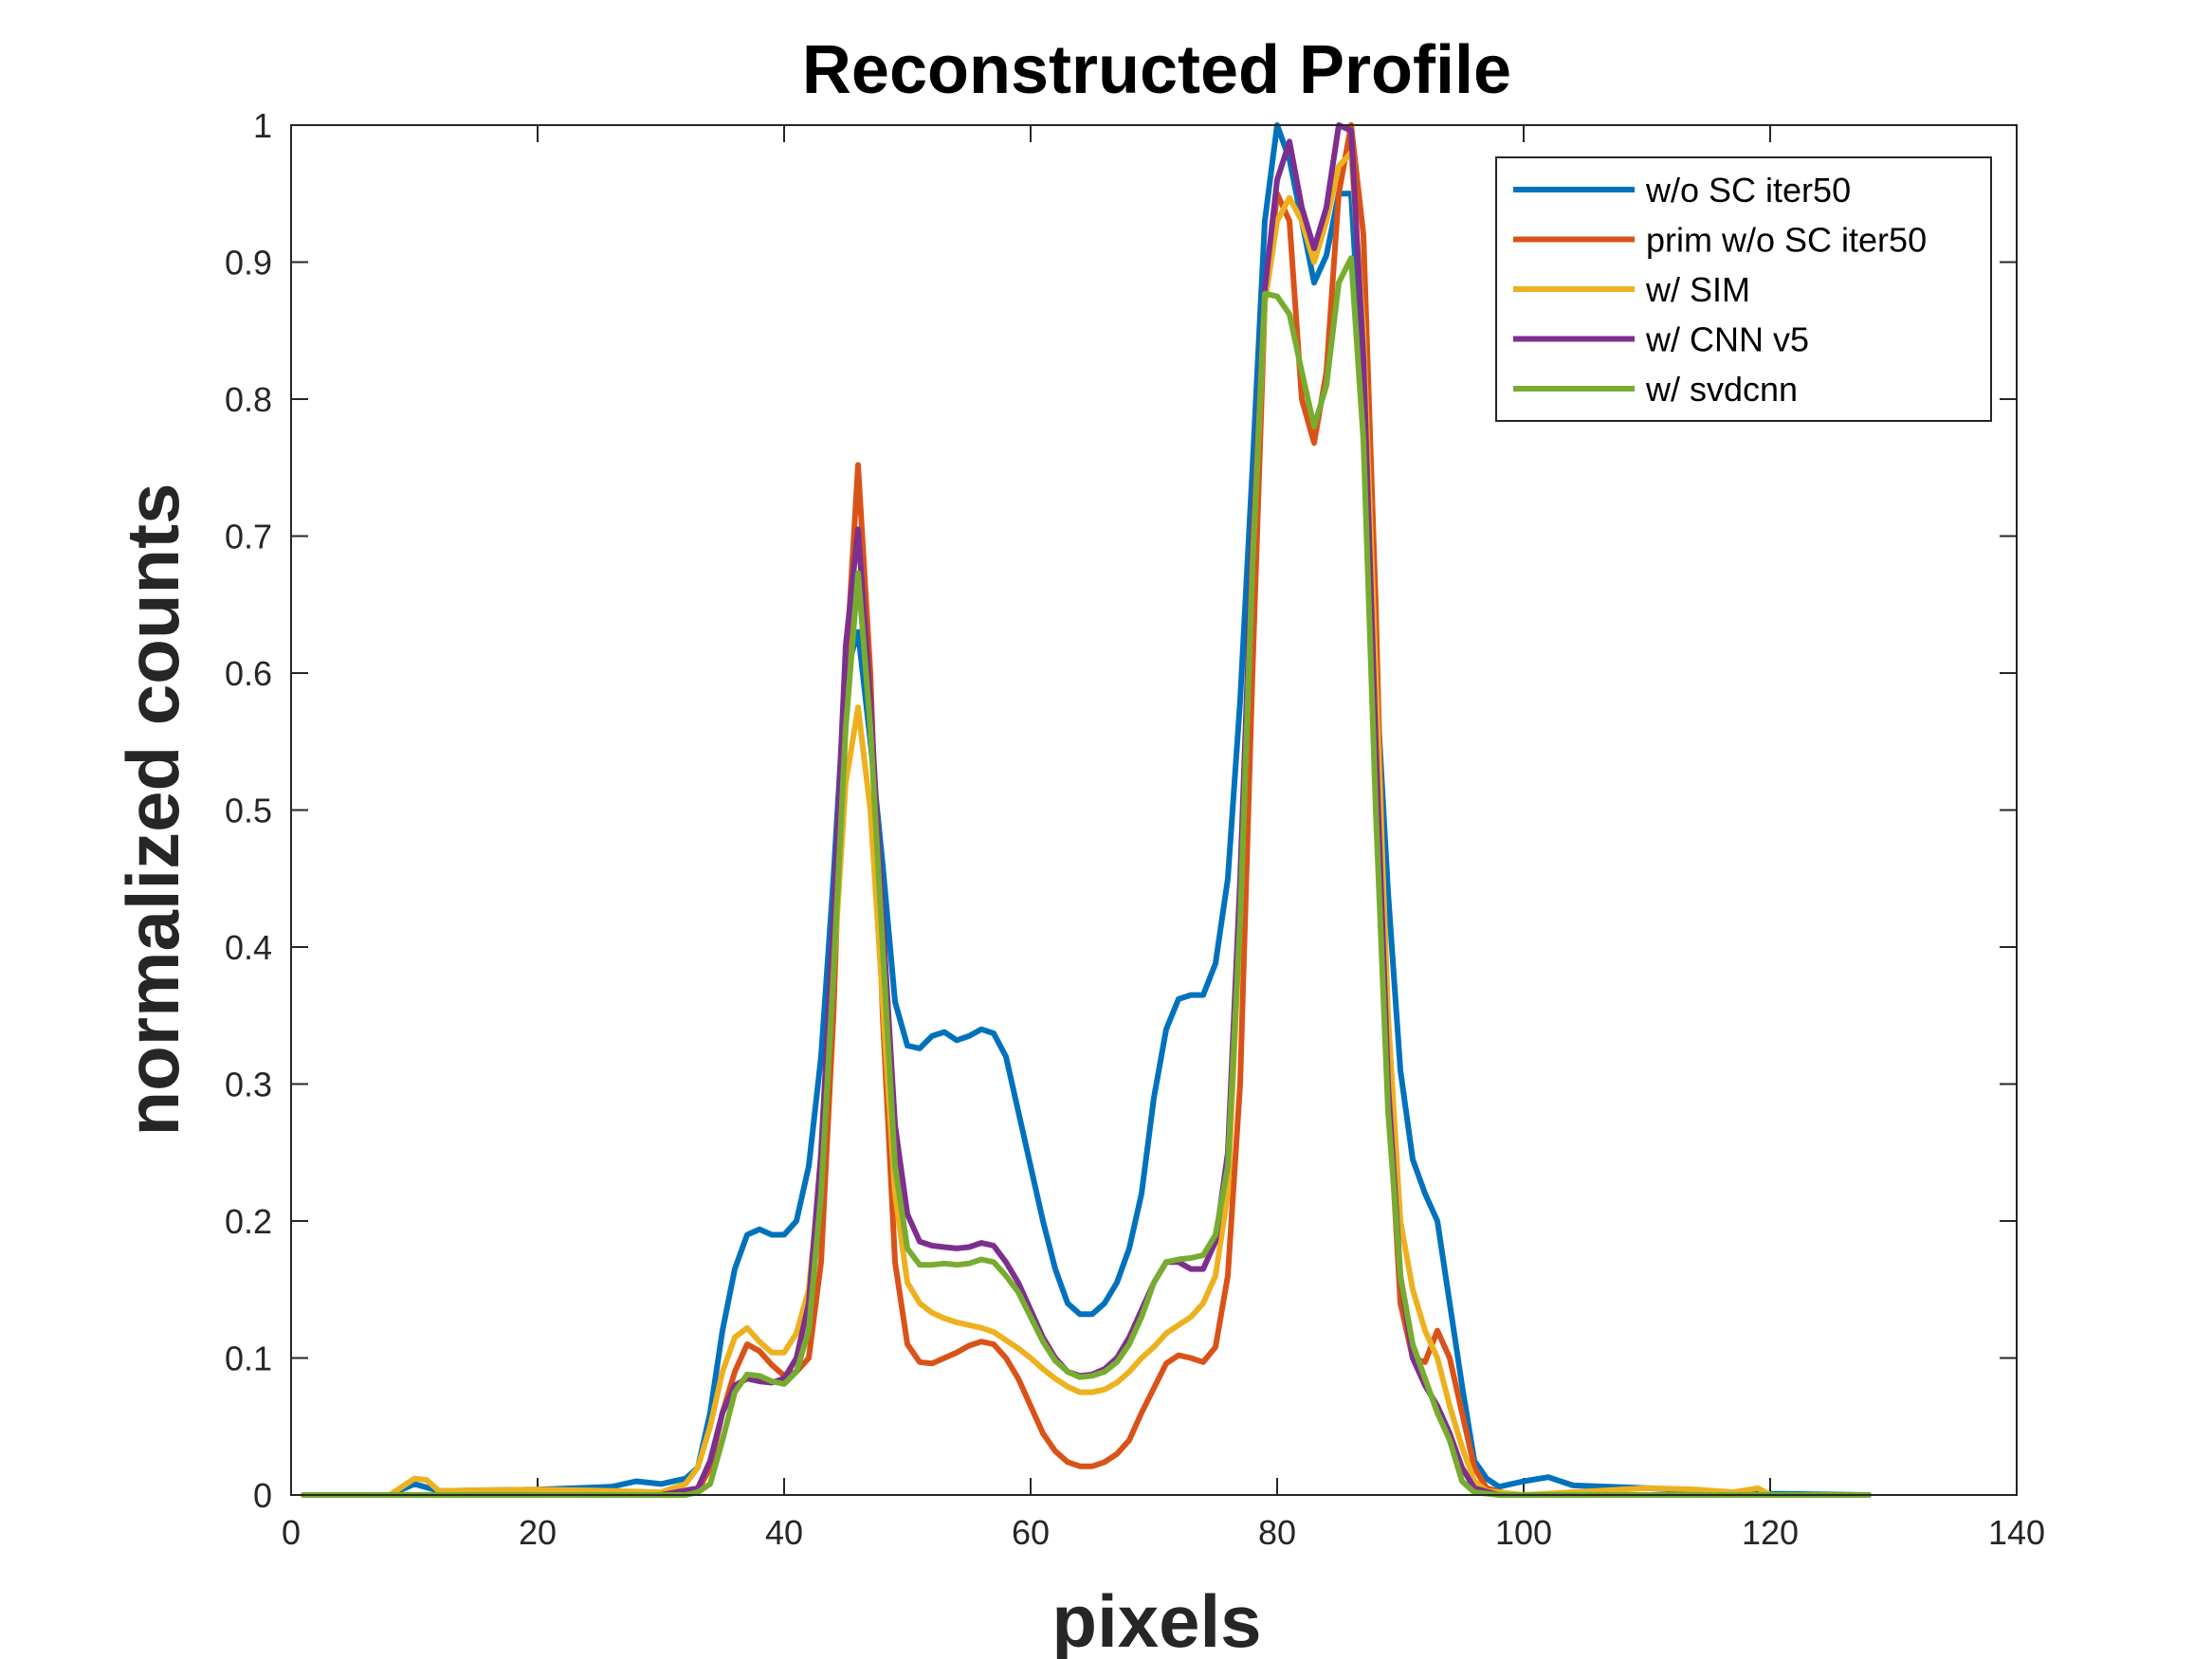 This screenshot has width=2212, height=1659. Describe the element at coordinates (1156, 70) in the screenshot. I see `chart-title: Reconstructed Profile` at that location.